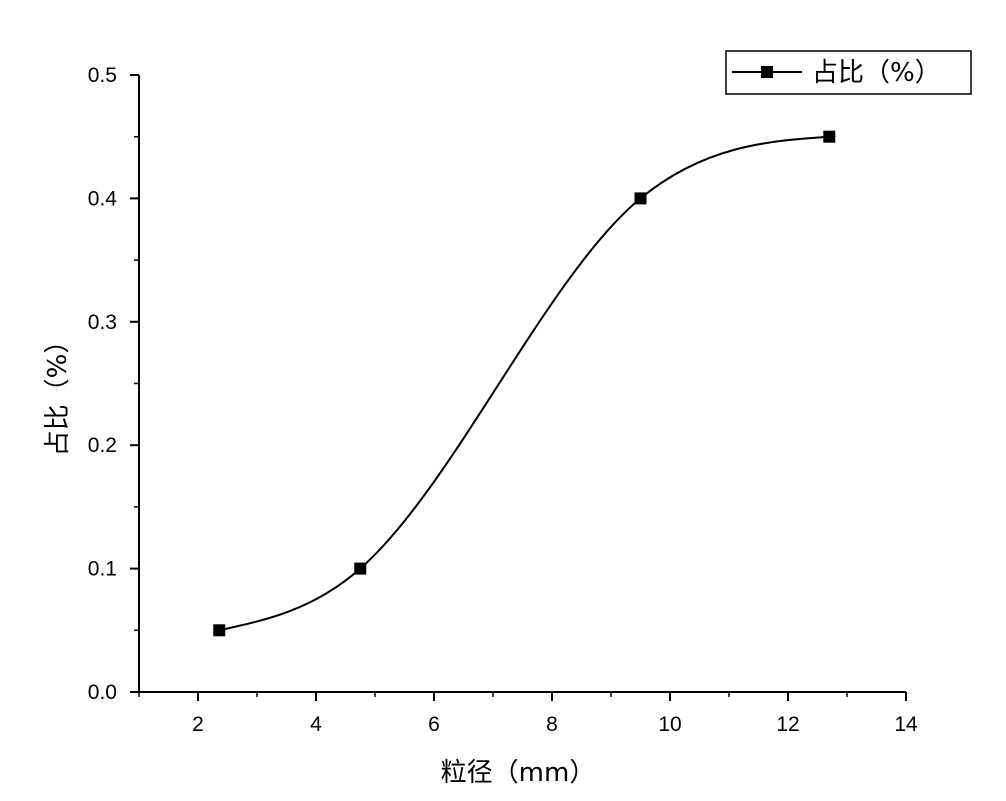 The height and width of the screenshot is (801, 1006). What do you see at coordinates (876, 73) in the screenshot?
I see `legend-label: 占比（%）` at bounding box center [876, 73].